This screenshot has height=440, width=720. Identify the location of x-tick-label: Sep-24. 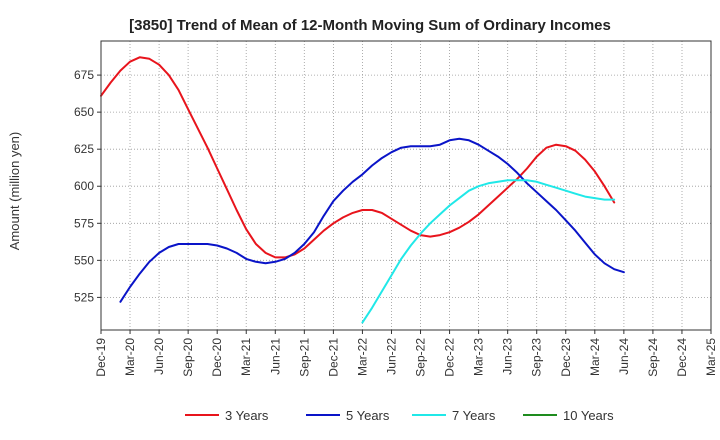
(653, 357).